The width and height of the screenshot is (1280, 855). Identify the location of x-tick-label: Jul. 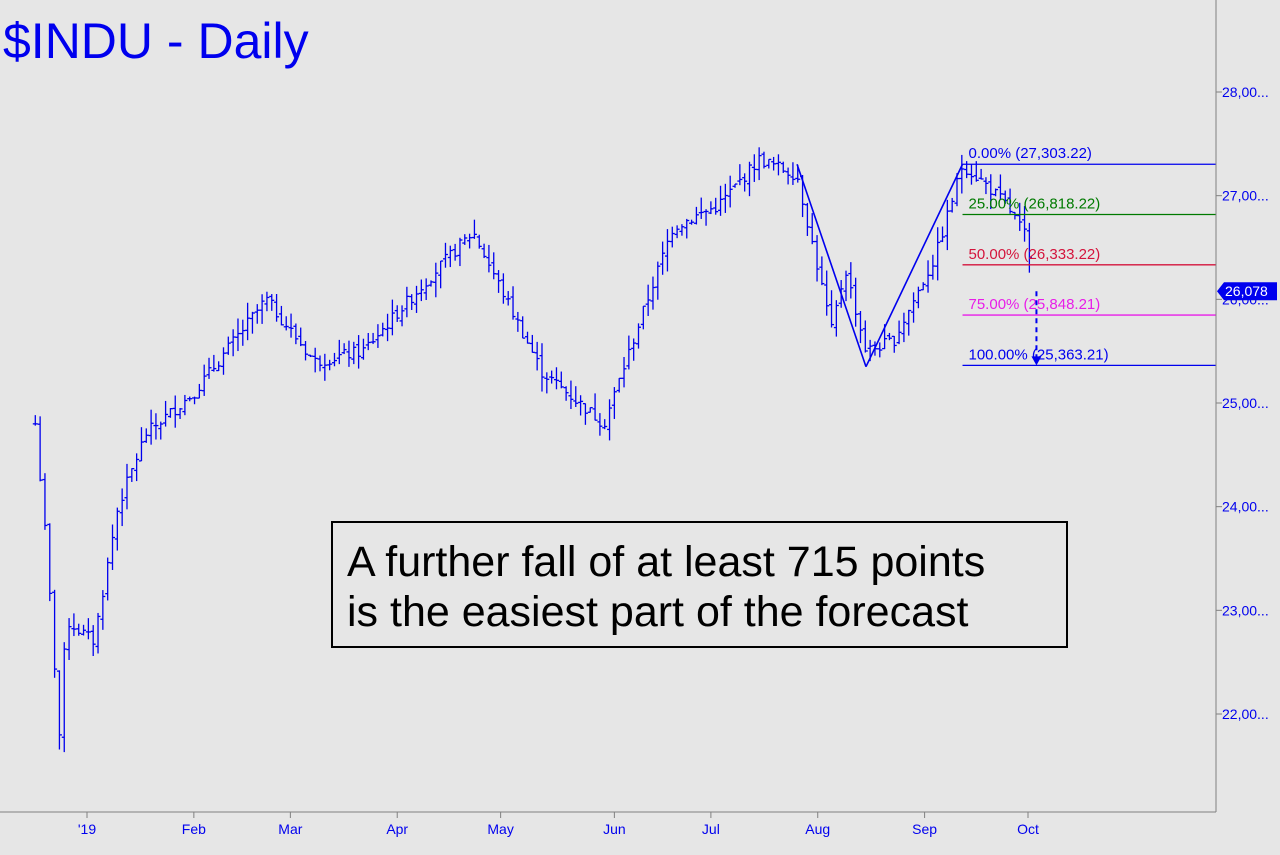
(711, 829).